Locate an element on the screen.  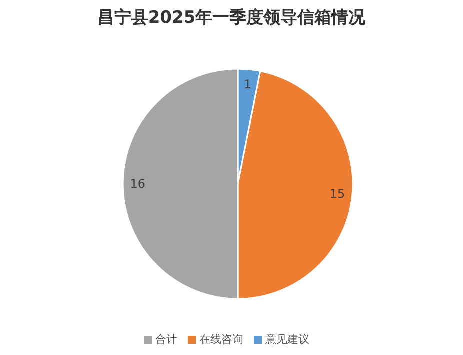
data-label: 15 is located at coordinates (338, 193).